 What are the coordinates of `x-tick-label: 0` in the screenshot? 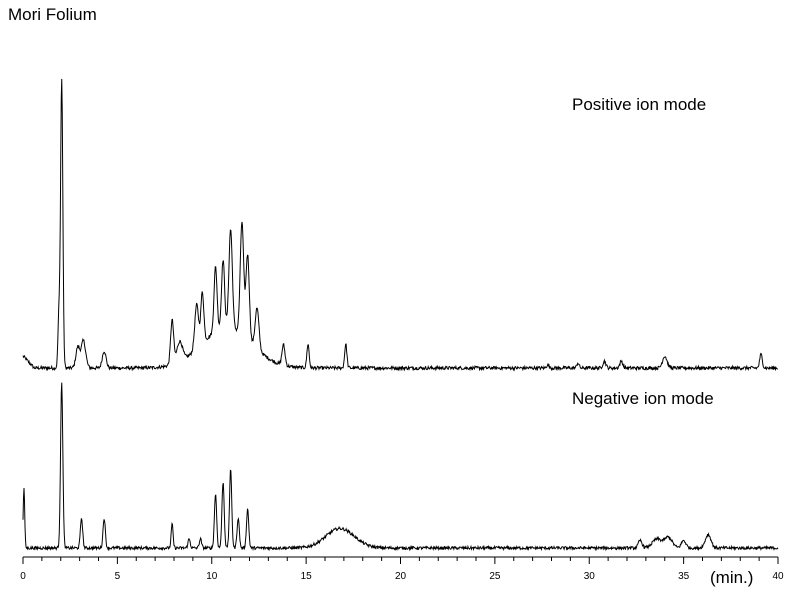 It's located at (23, 576).